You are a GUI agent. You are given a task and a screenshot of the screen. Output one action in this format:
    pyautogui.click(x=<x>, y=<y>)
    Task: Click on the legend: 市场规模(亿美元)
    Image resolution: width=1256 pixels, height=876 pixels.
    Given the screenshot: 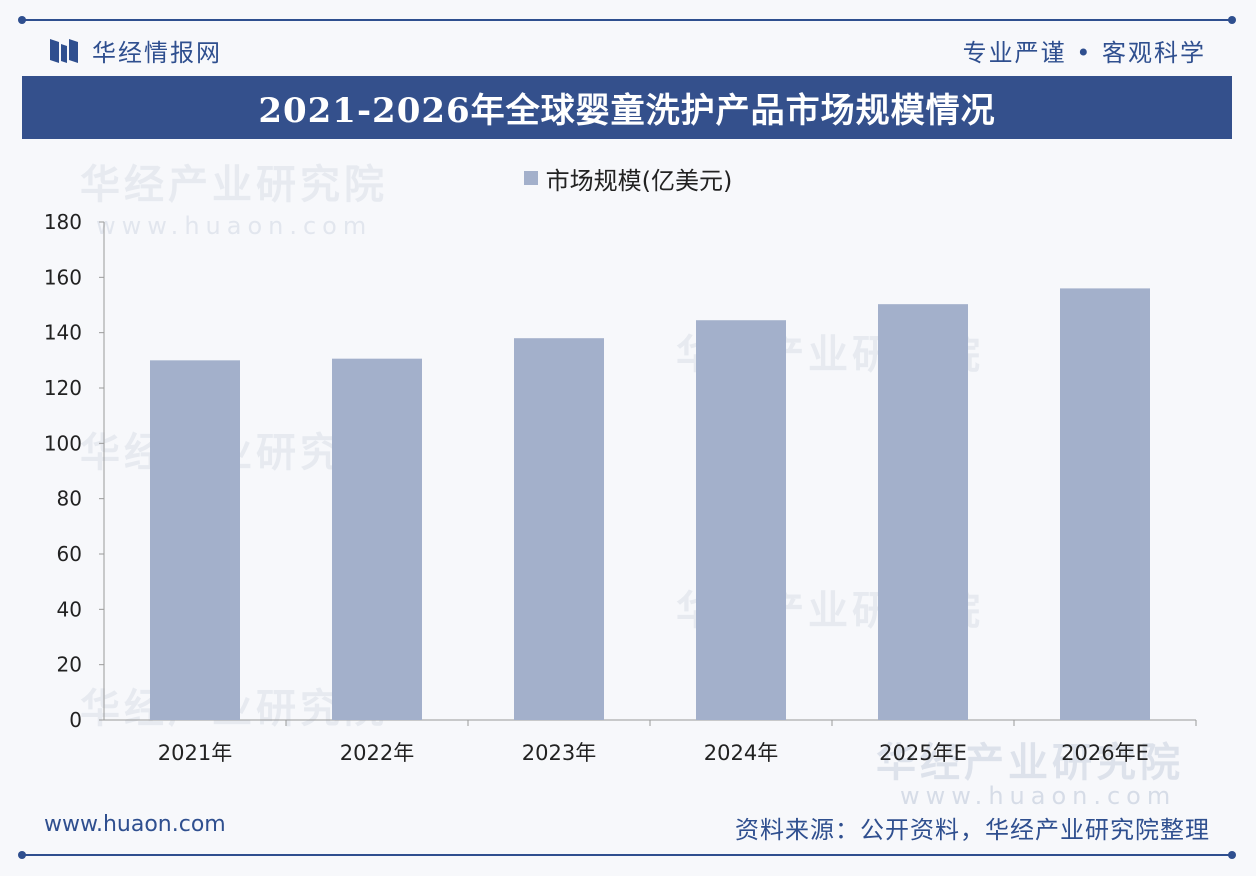 What is the action you would take?
    pyautogui.click(x=628, y=178)
    